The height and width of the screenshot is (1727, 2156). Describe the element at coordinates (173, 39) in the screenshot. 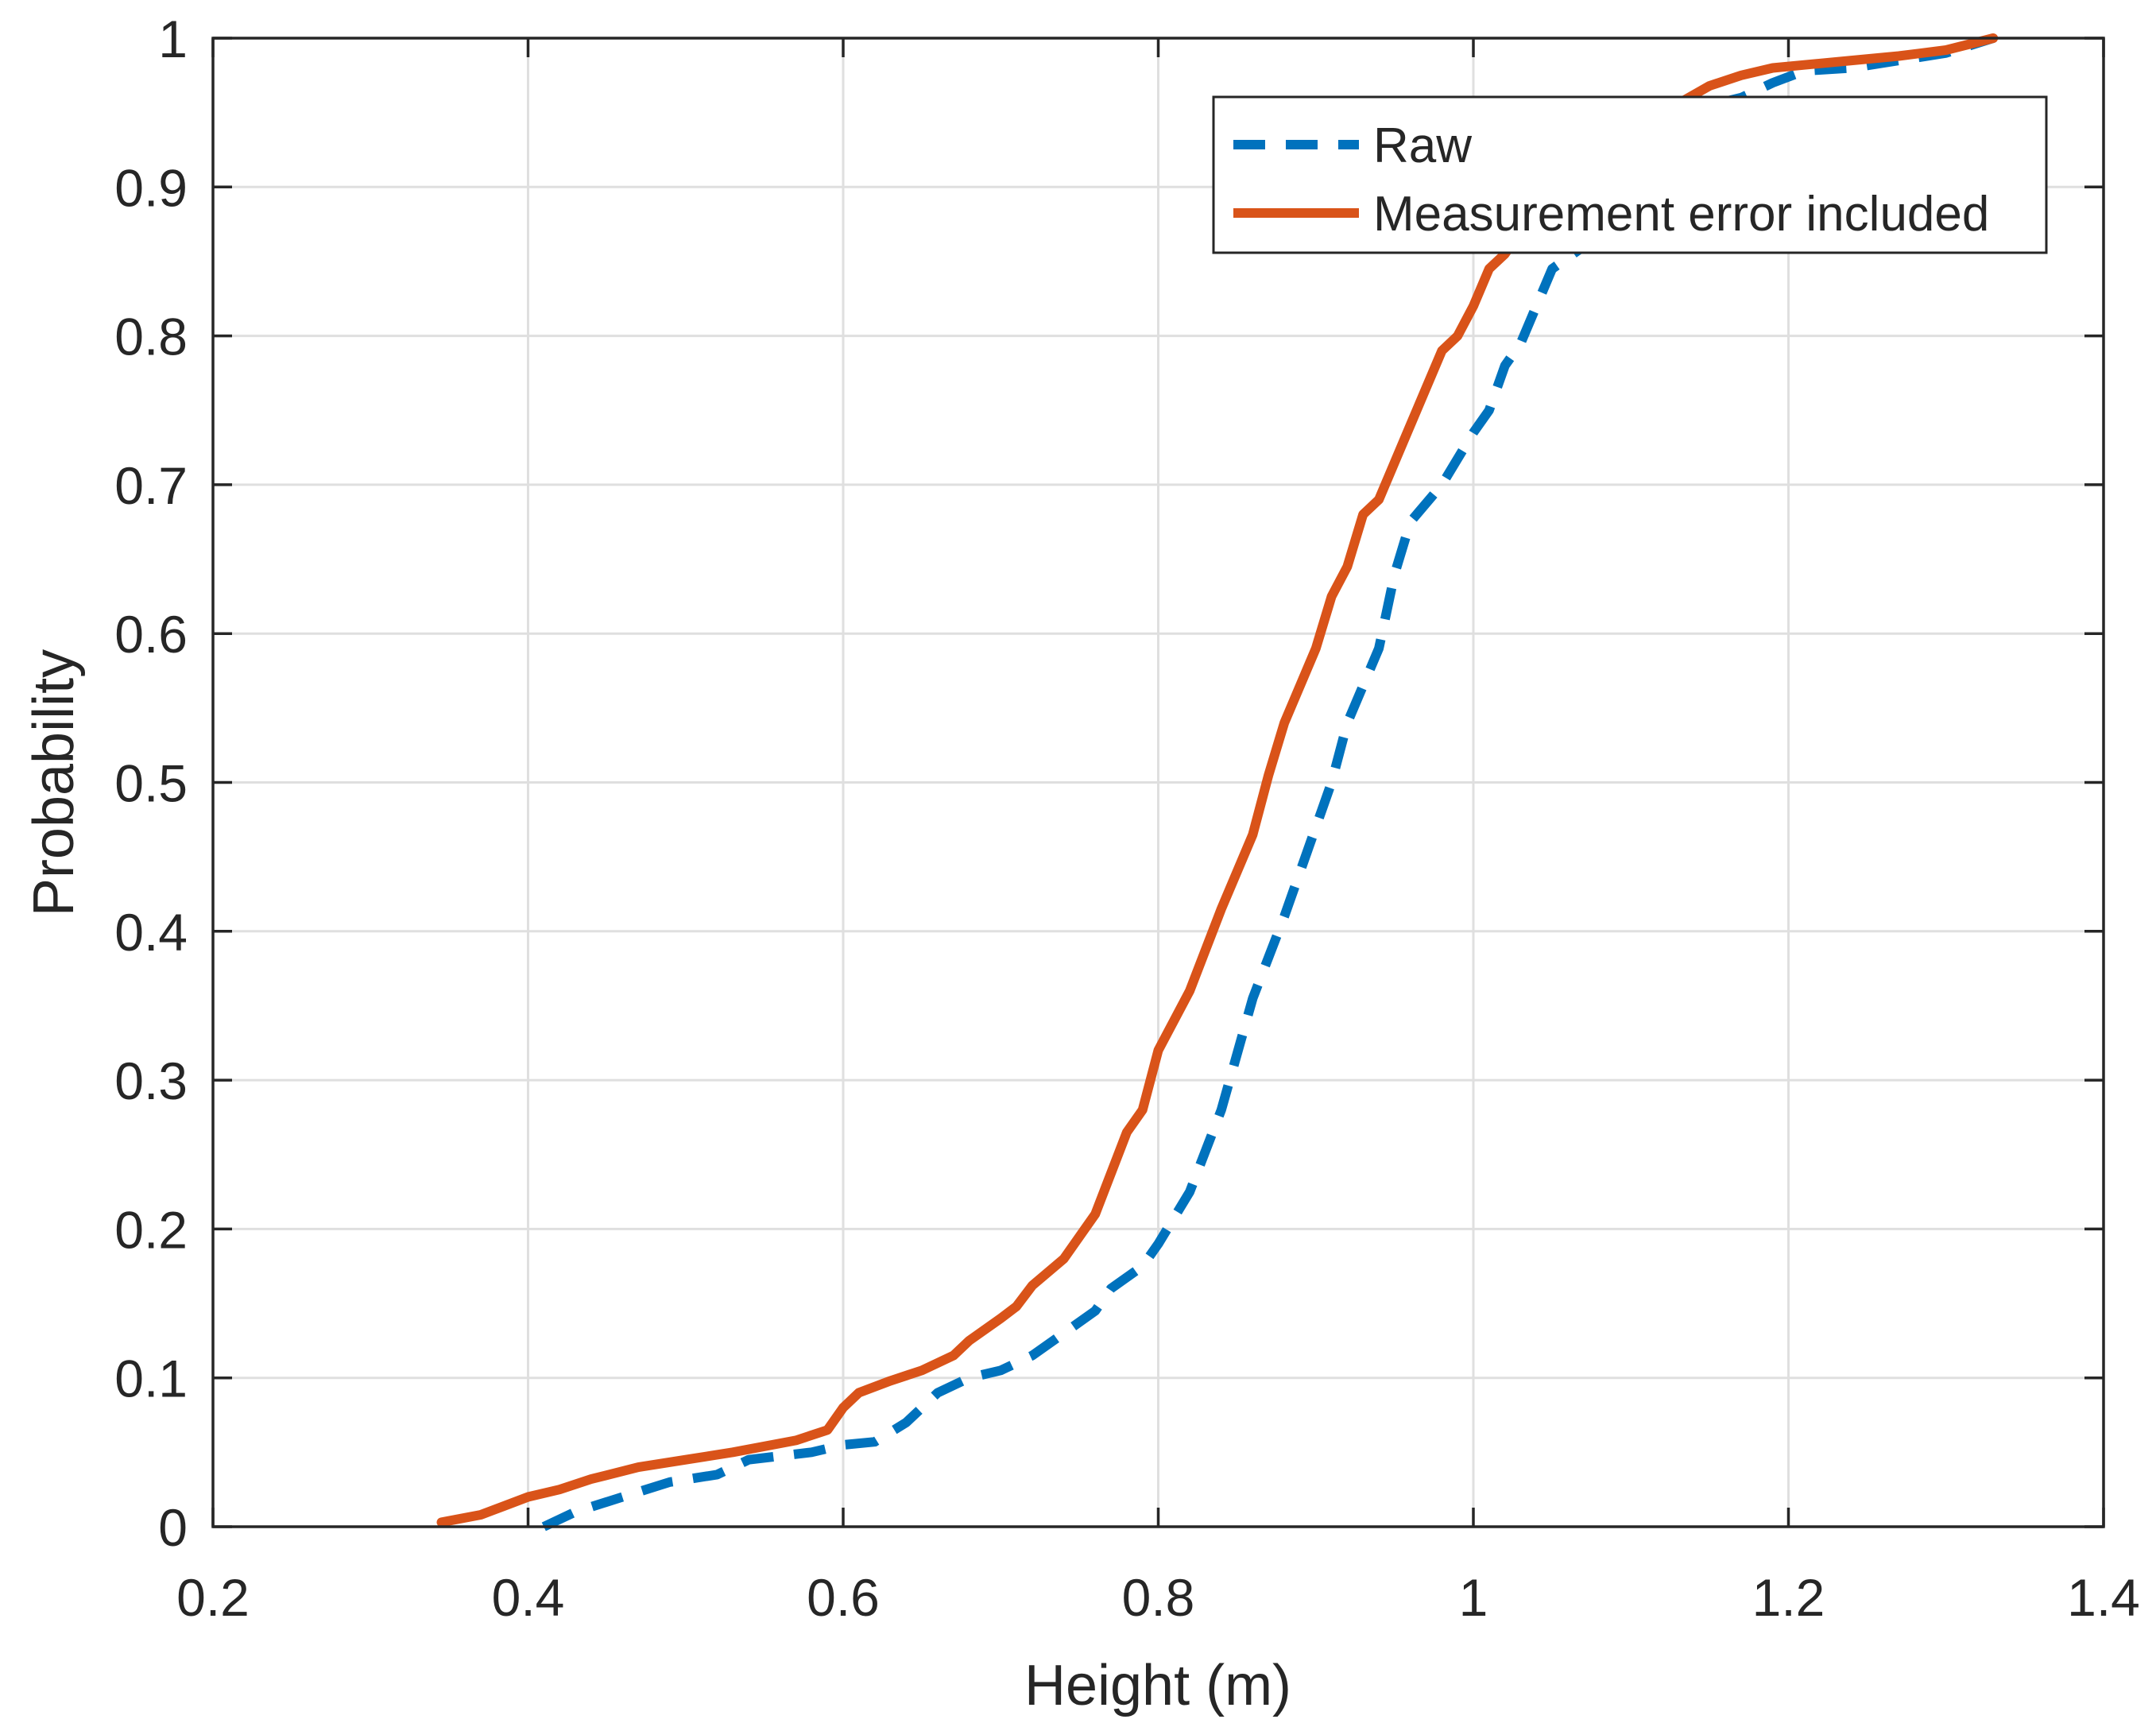

I see `y-tick-label: 1` at that location.